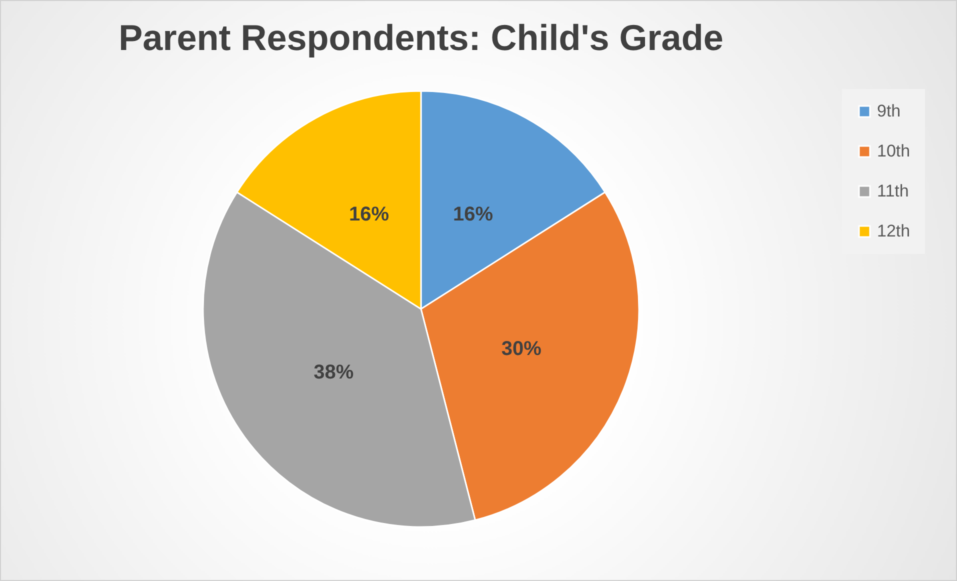  I want to click on legend-label: 12th, so click(893, 231).